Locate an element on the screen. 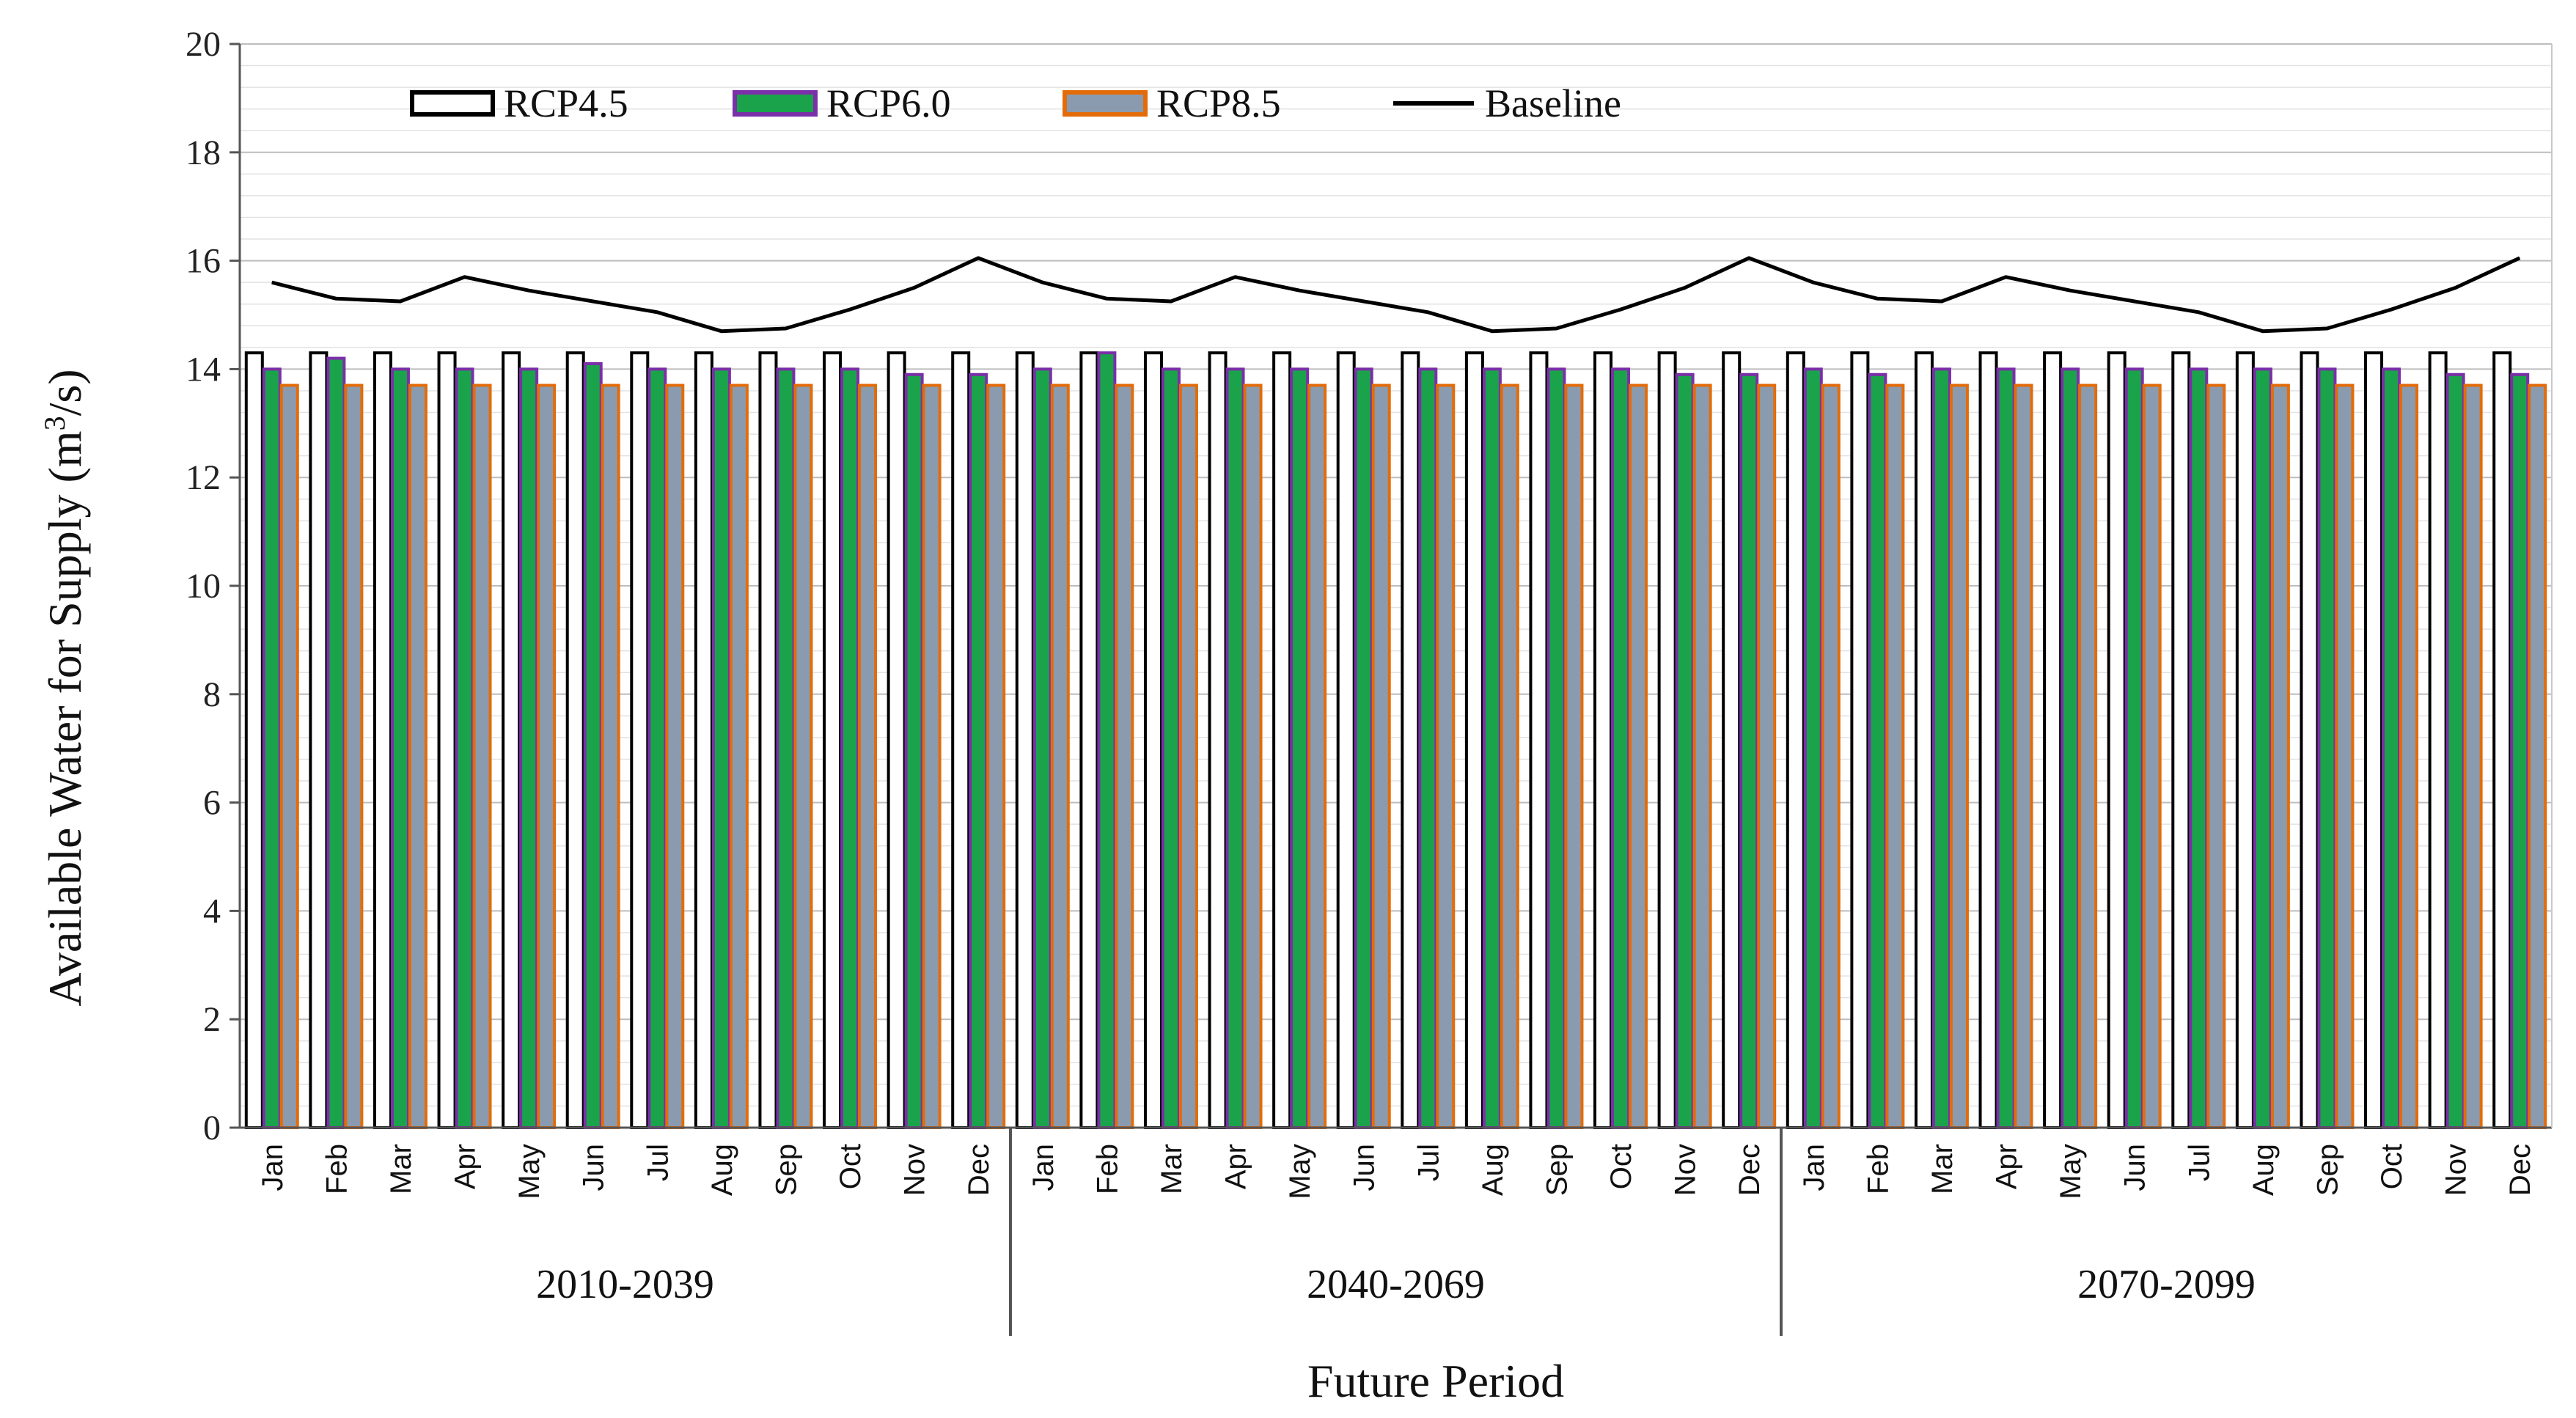 This screenshot has height=1418, width=2576. y-tick-label: 4 is located at coordinates (212, 911).